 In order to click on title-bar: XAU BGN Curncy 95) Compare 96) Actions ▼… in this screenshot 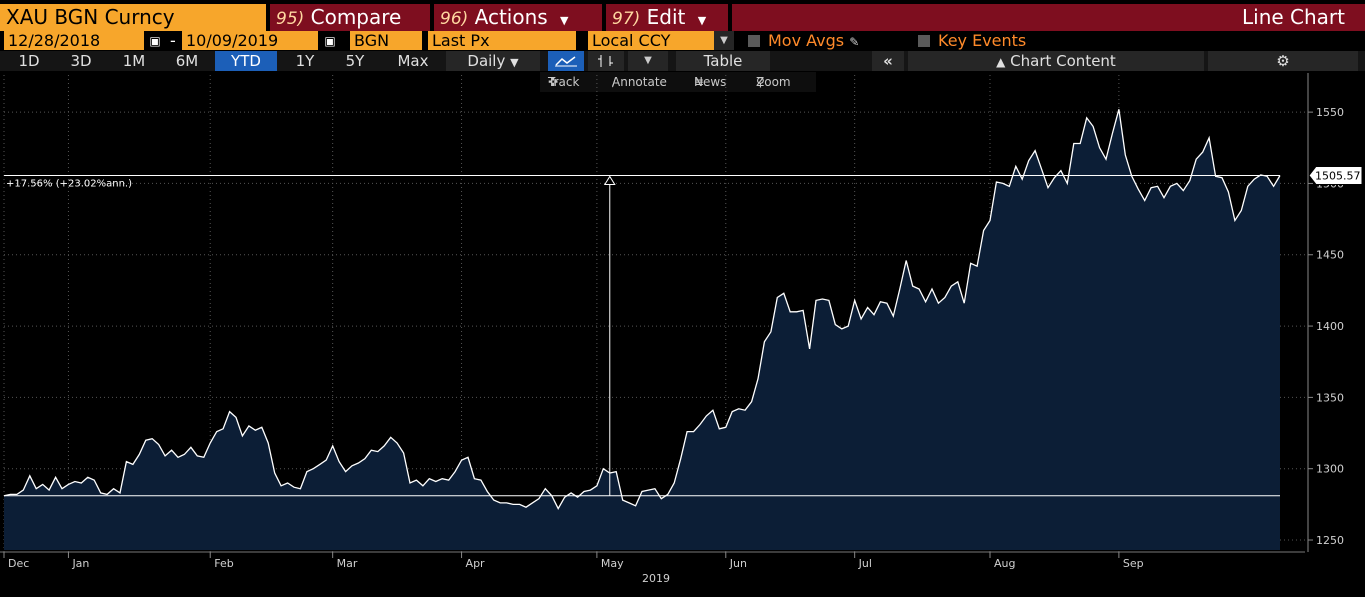, I will do `click(682, 15)`.